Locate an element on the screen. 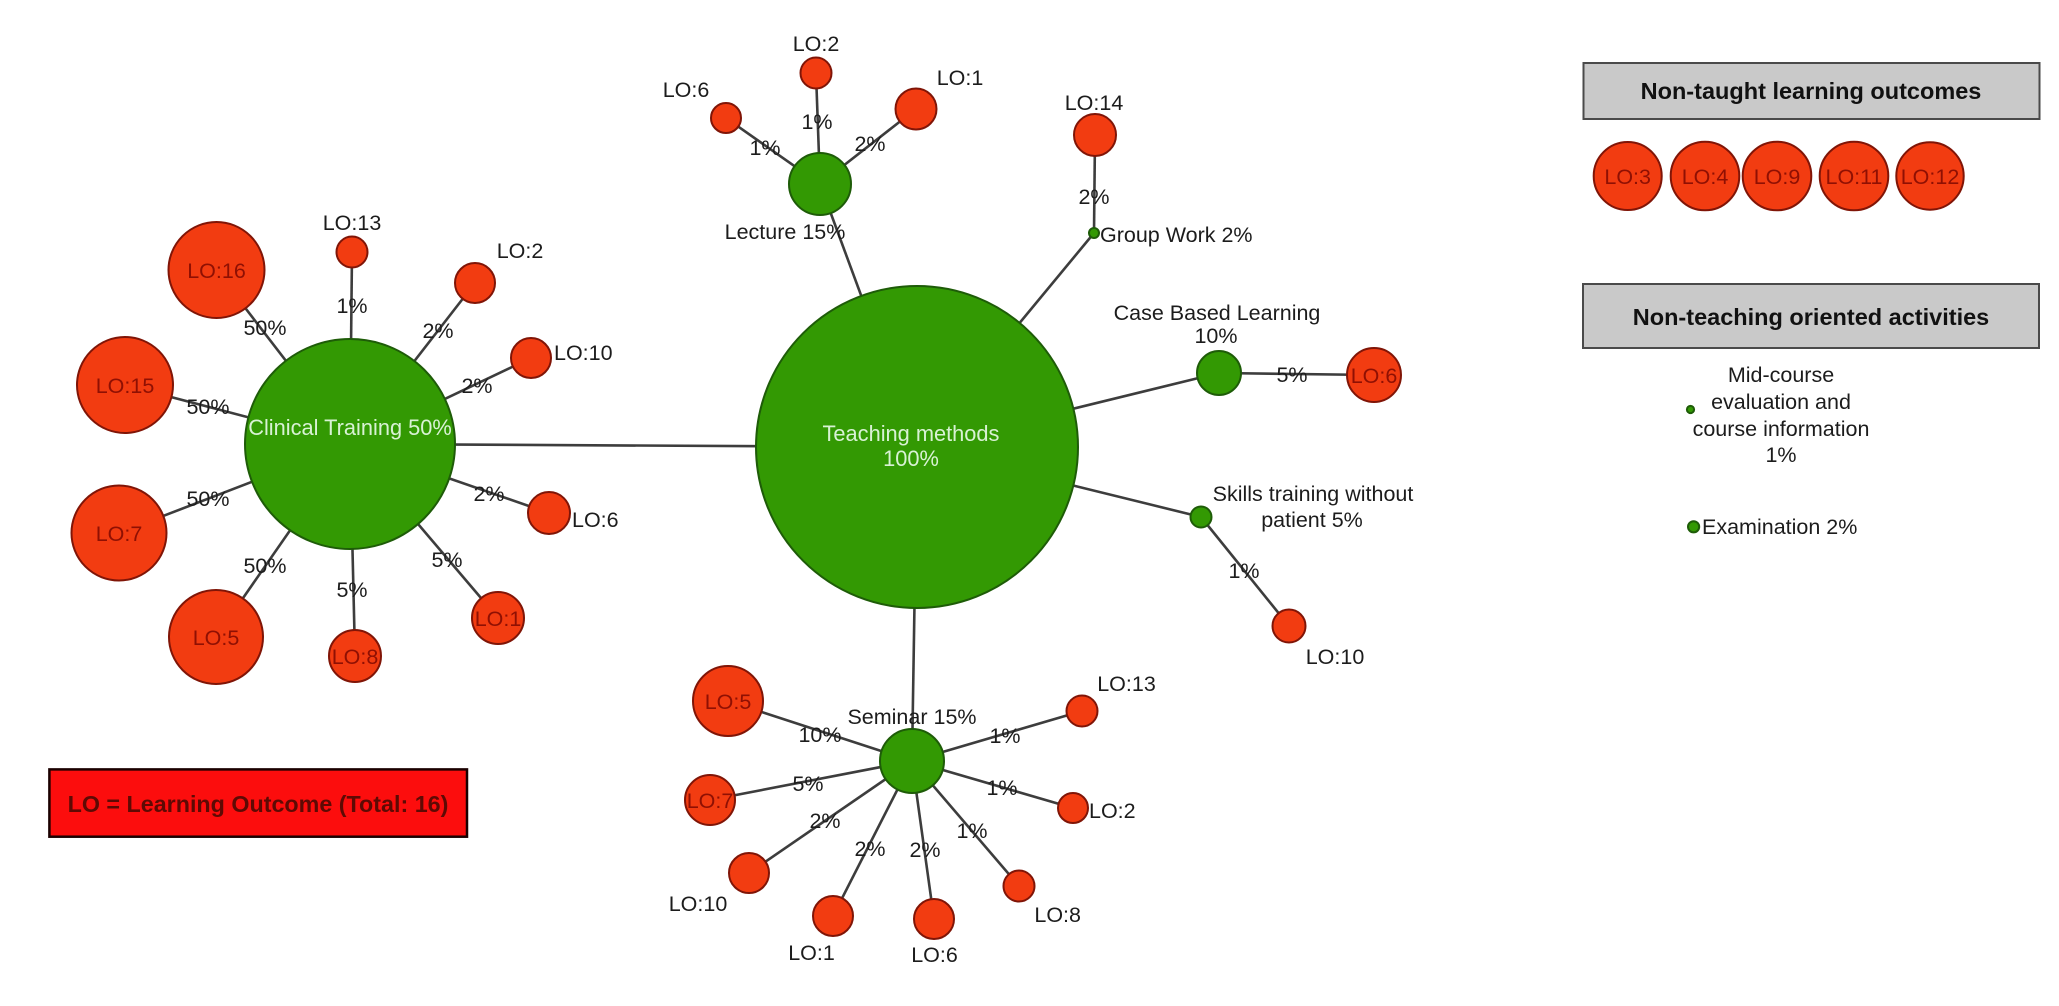 The height and width of the screenshot is (1006, 2059). svg-text: Seminar 15% is located at coordinates (911, 717).